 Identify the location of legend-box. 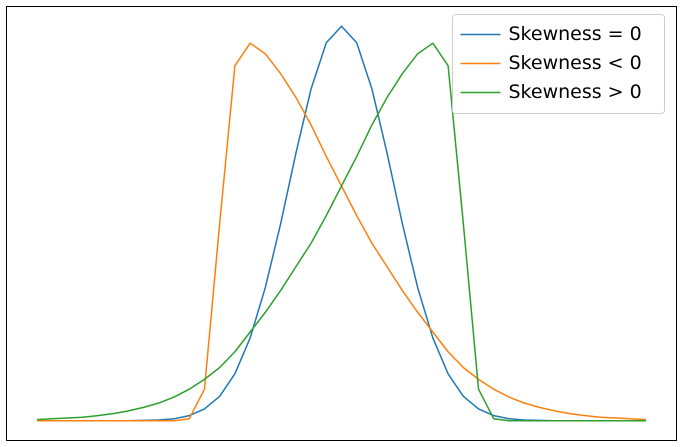
(558, 64).